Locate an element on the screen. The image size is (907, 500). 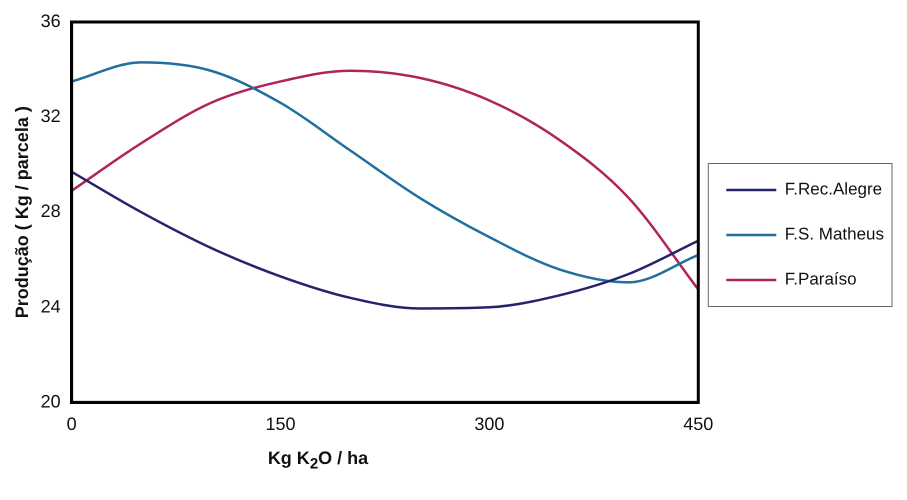
x-tick-label: 0 is located at coordinates (71, 424).